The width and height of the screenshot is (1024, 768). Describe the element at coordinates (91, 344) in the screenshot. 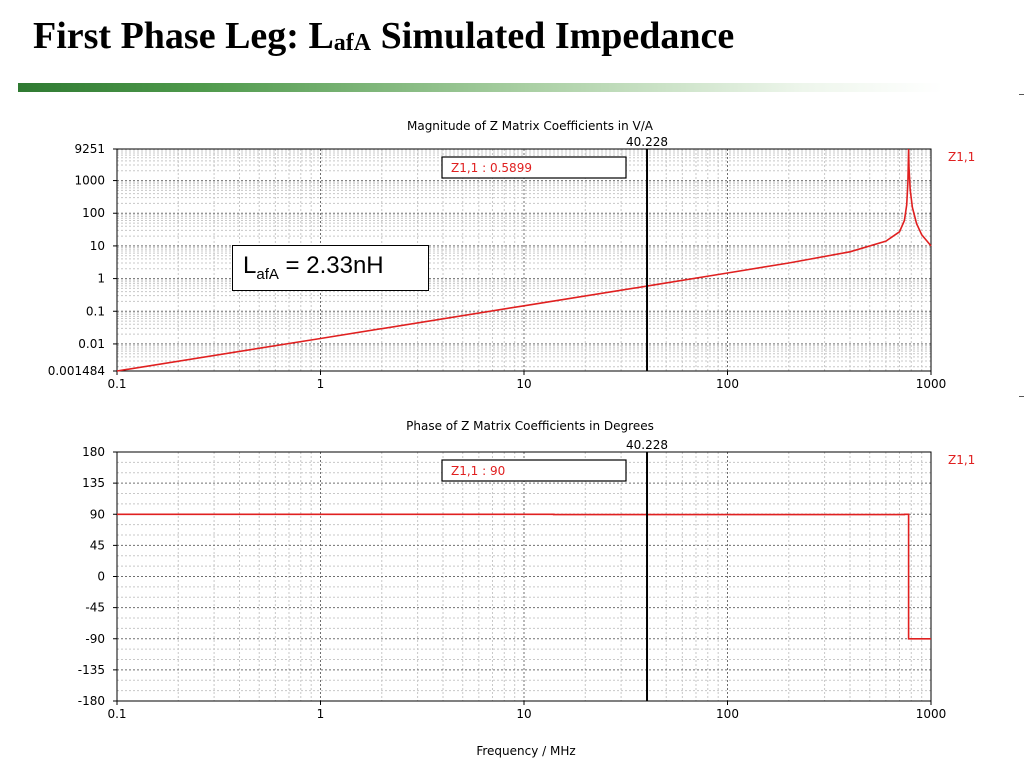

I see `y-tick-label: 0.01` at that location.